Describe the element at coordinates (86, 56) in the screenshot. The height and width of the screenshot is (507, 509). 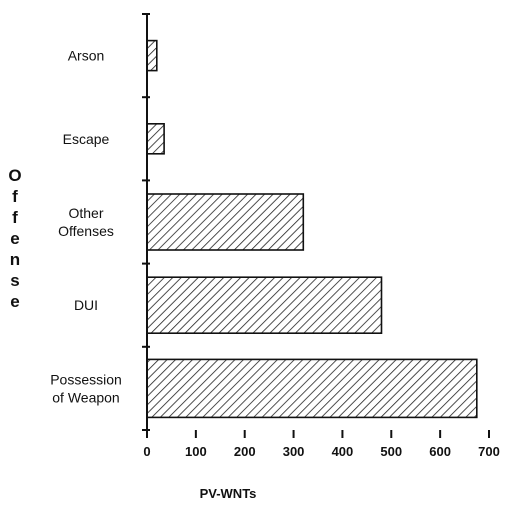
I see `category-label-0: Arson` at that location.